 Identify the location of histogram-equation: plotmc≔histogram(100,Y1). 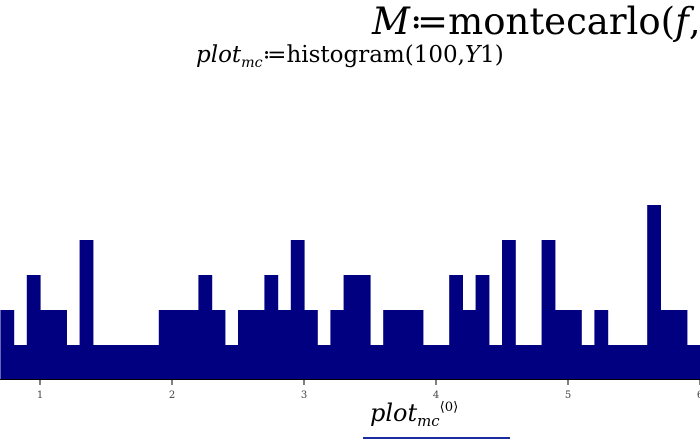
(350, 56).